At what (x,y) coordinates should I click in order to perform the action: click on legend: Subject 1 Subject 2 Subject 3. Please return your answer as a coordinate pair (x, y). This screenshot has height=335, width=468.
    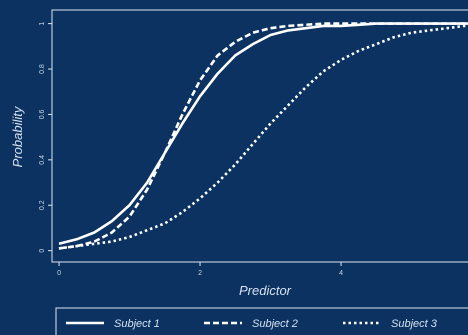
    Looking at the image, I should click on (261, 321).